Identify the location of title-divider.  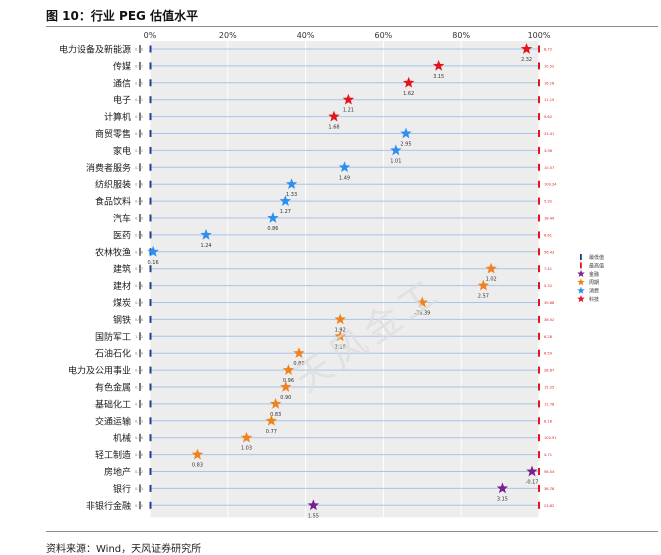
(352, 26).